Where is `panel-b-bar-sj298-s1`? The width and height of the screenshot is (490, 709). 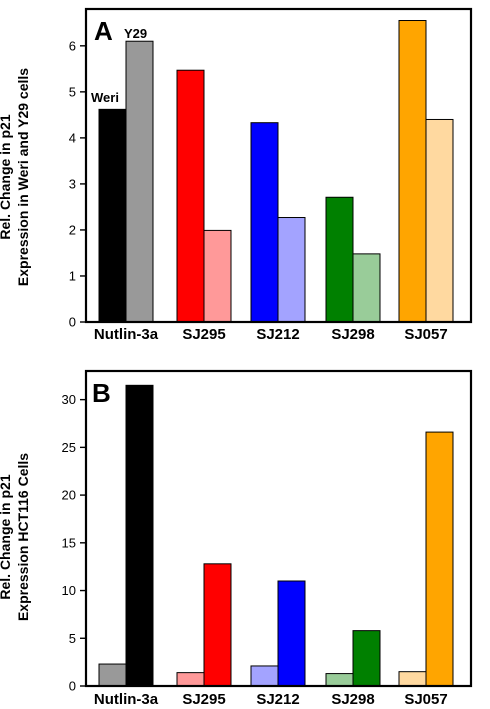
panel-b-bar-sj298-s1 is located at coordinates (339, 680).